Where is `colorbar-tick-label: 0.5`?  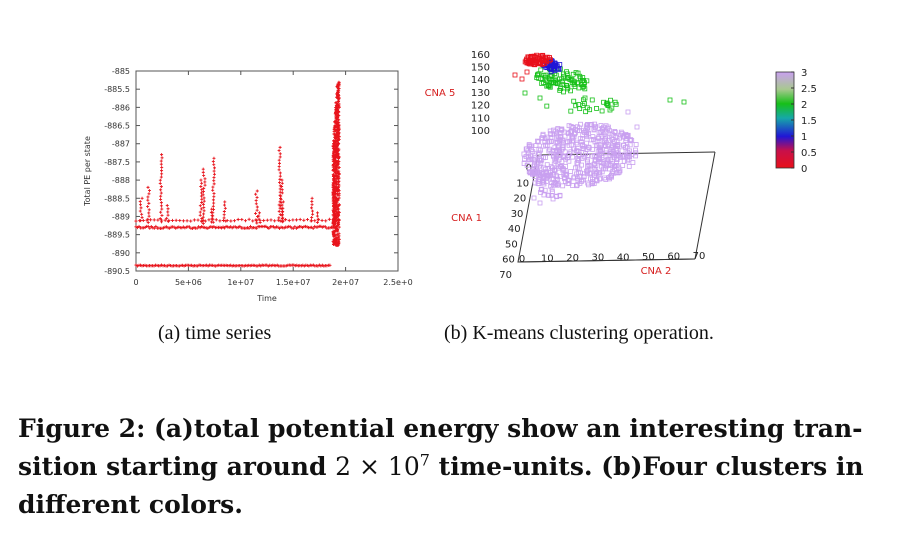 colorbar-tick-label: 0.5 is located at coordinates (809, 153).